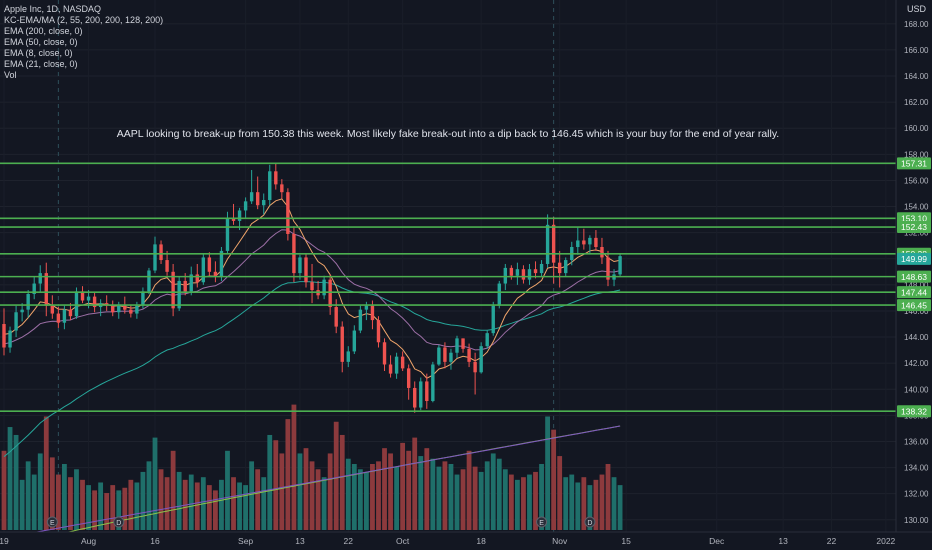 The image size is (932, 550). What do you see at coordinates (4, 541) in the screenshot?
I see `time-tick-label: 19` at bounding box center [4, 541].